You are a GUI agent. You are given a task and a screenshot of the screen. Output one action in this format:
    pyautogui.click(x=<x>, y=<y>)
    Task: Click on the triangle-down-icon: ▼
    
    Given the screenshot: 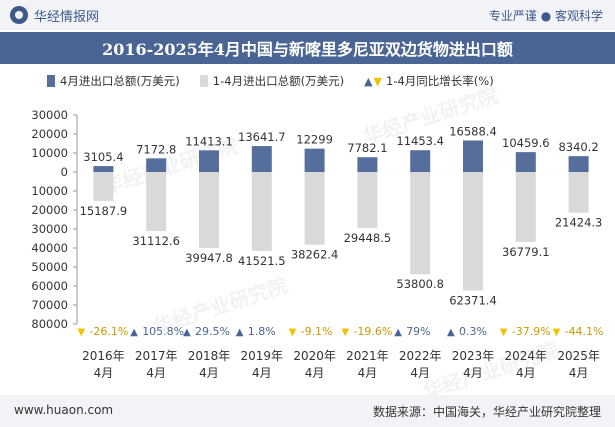 What is the action you would take?
    pyautogui.click(x=377, y=81)
    